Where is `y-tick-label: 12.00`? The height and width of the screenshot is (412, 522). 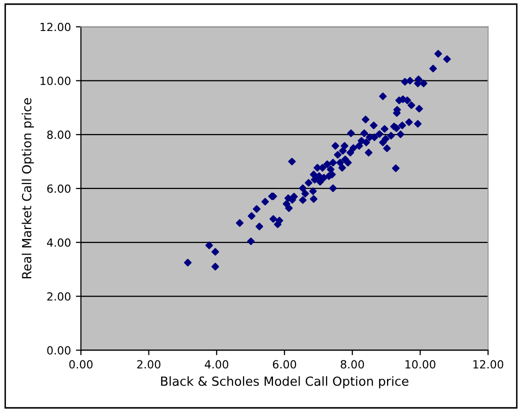 y-tick-label: 12.00 is located at coordinates (55, 27).